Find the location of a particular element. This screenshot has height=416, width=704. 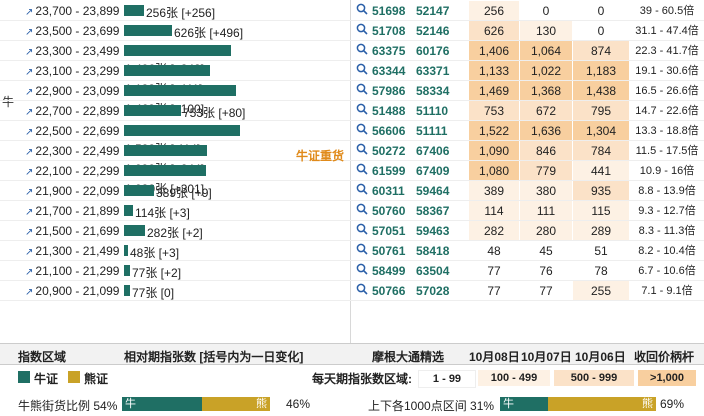

price-range: 39 - 60.5倍 is located at coordinates (667, 11).